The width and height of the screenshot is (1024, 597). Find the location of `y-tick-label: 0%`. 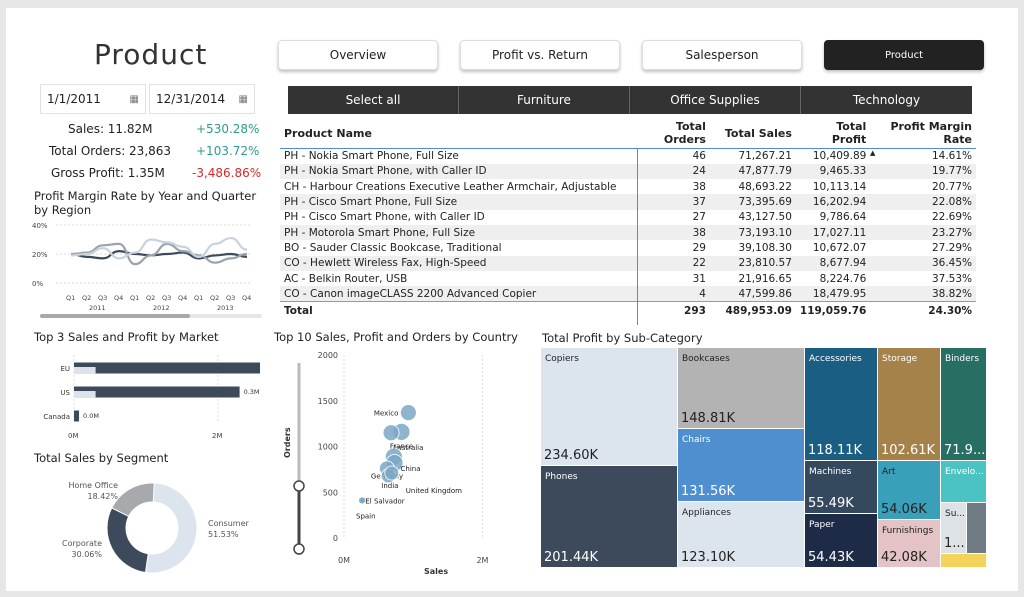

y-tick-label: 0% is located at coordinates (37, 284).